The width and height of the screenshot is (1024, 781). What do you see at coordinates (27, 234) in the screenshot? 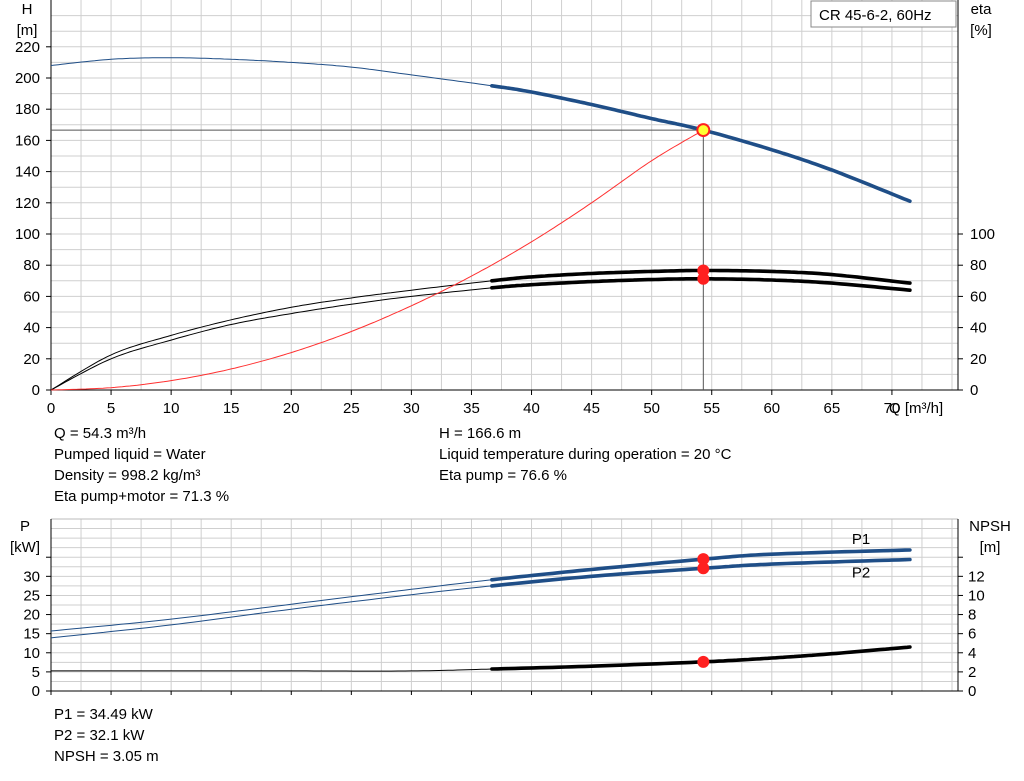
I see `y-left-tick-label: 100` at bounding box center [27, 234].